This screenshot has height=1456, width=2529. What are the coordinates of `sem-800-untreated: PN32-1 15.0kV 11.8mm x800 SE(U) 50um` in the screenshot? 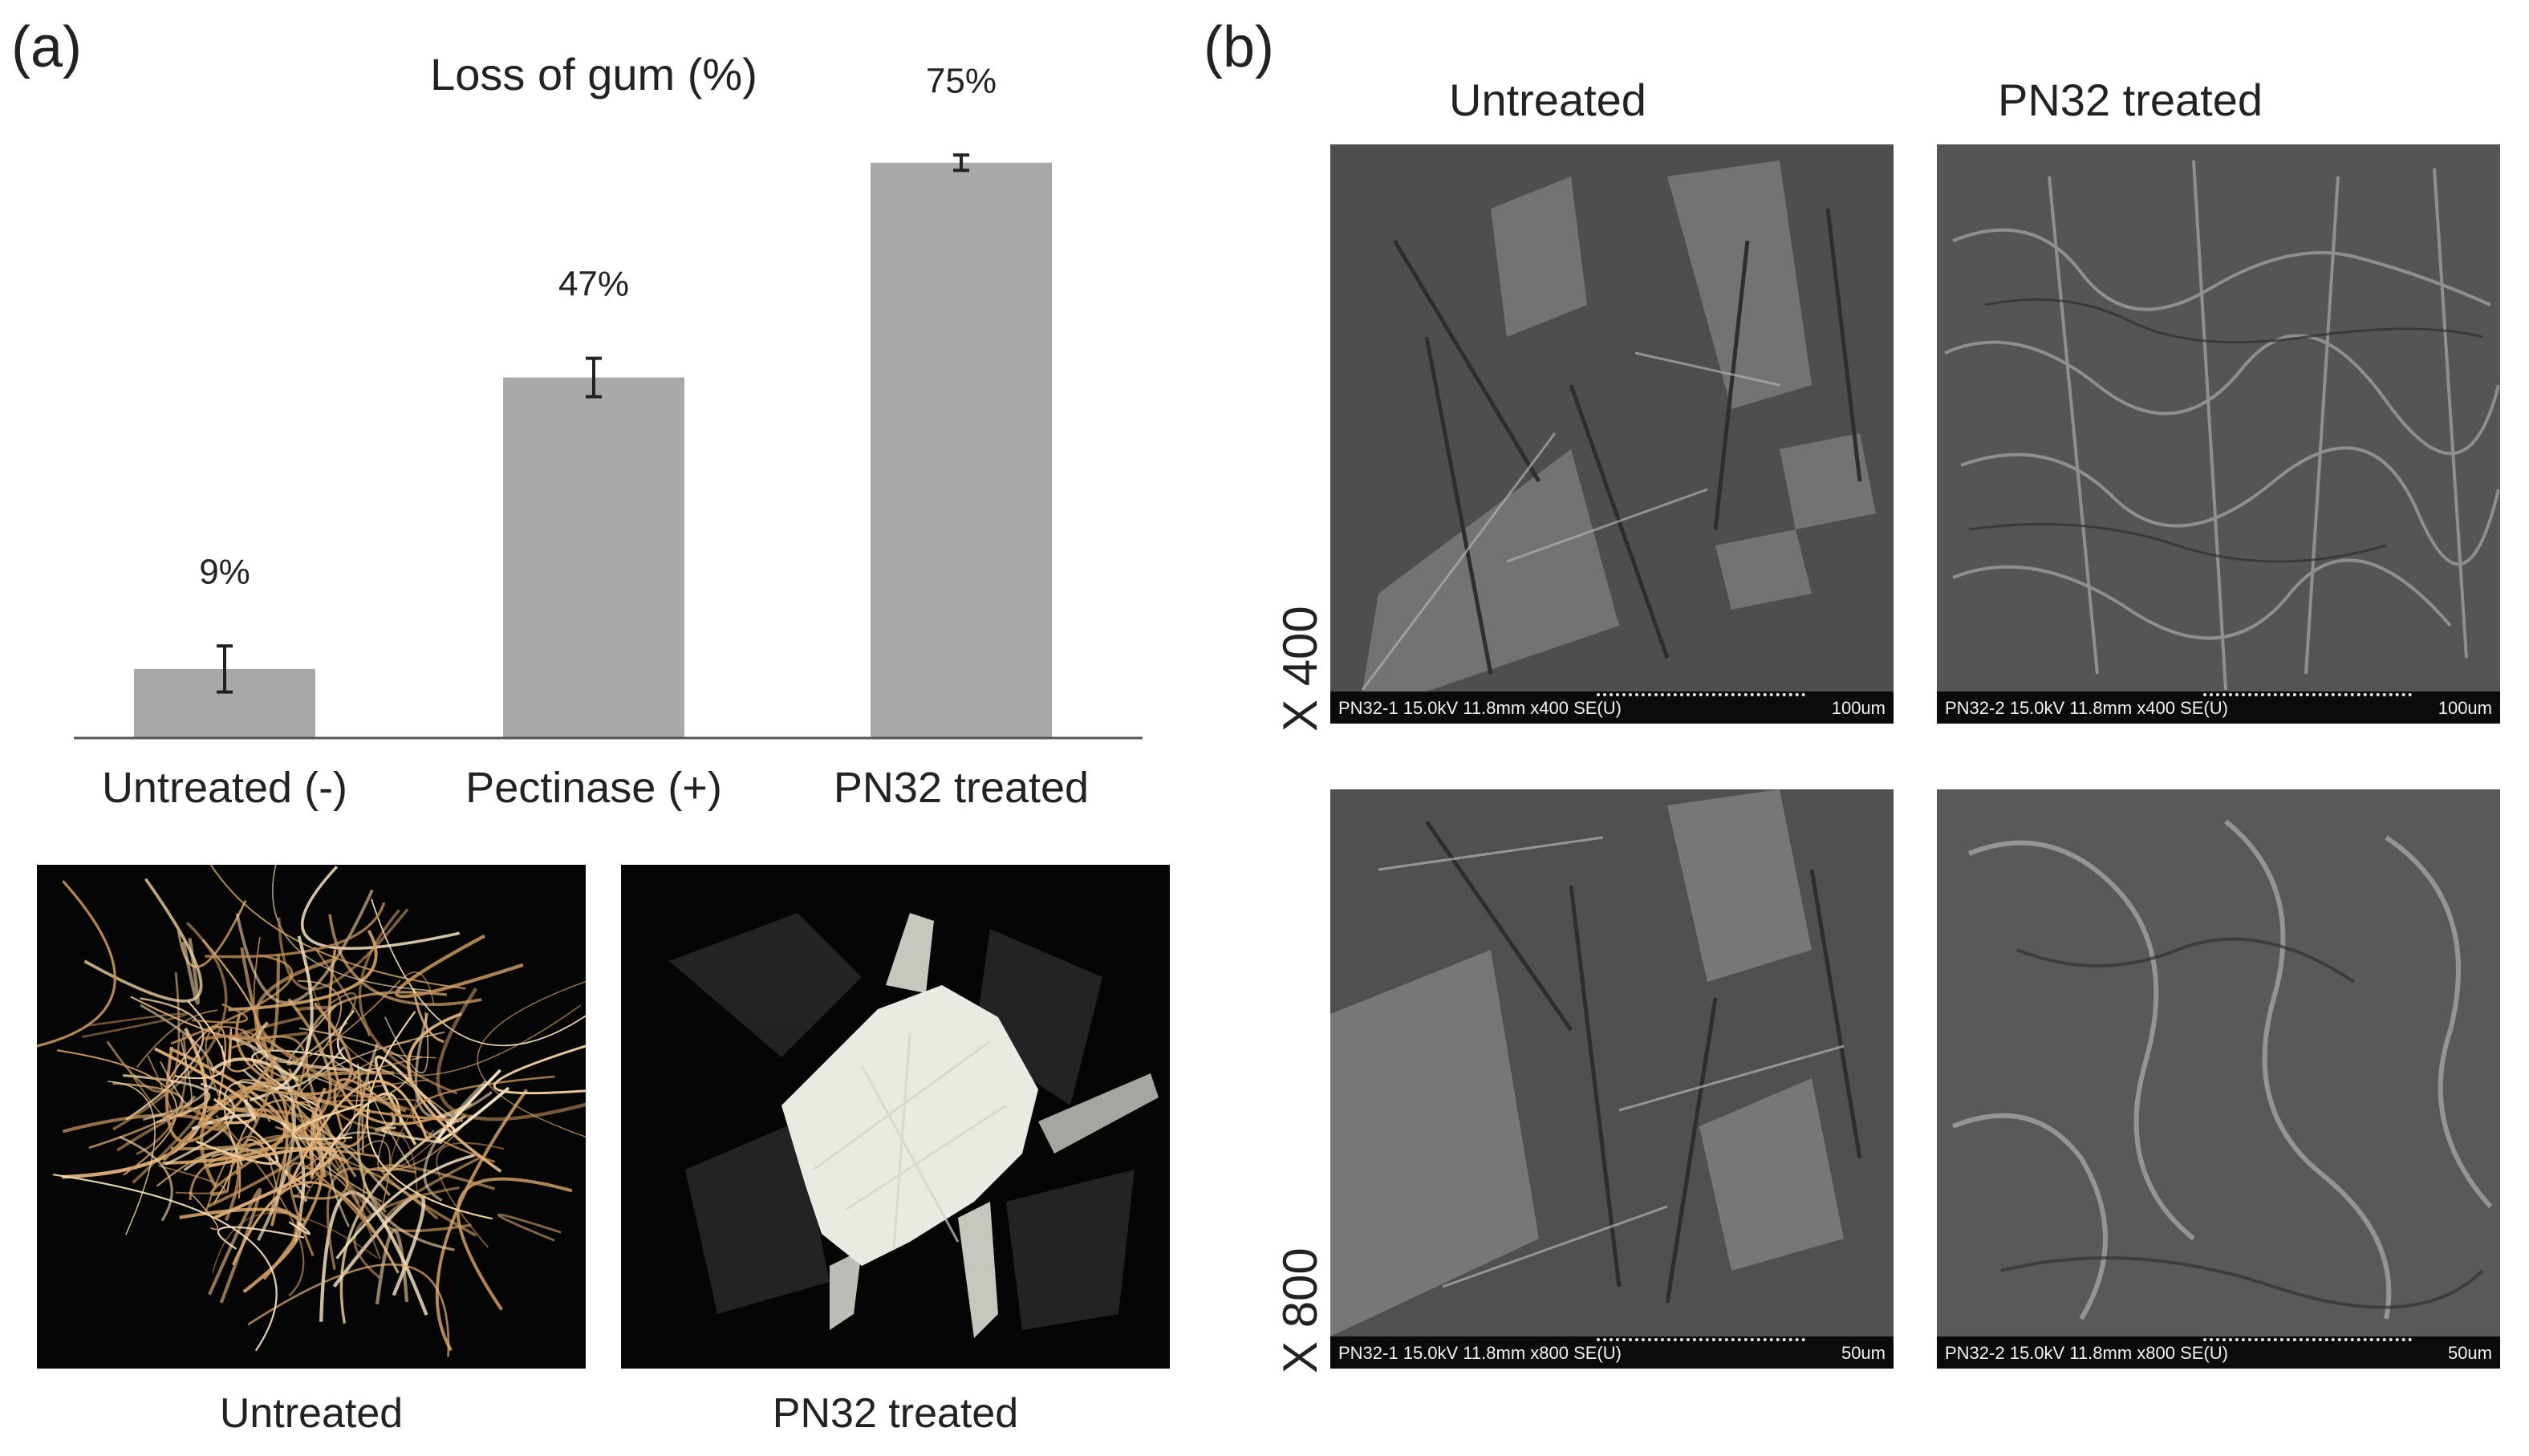 It's located at (1612, 1079).